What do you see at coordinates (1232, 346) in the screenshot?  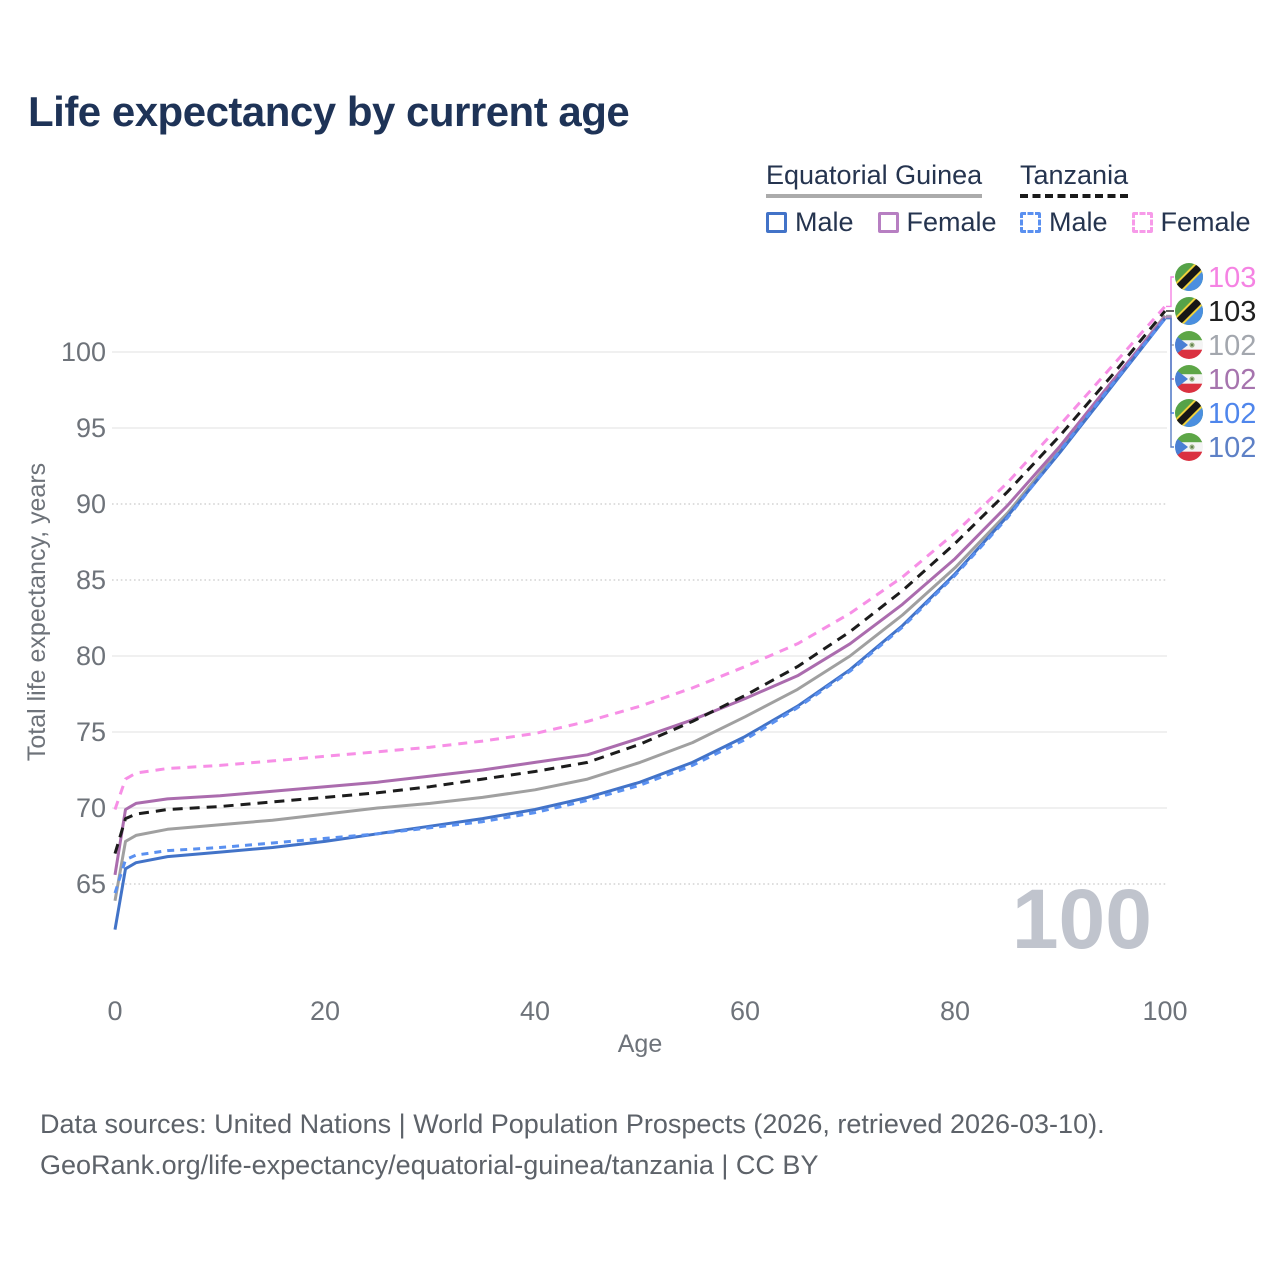 I see `end-value-label-eg-total: 102` at bounding box center [1232, 346].